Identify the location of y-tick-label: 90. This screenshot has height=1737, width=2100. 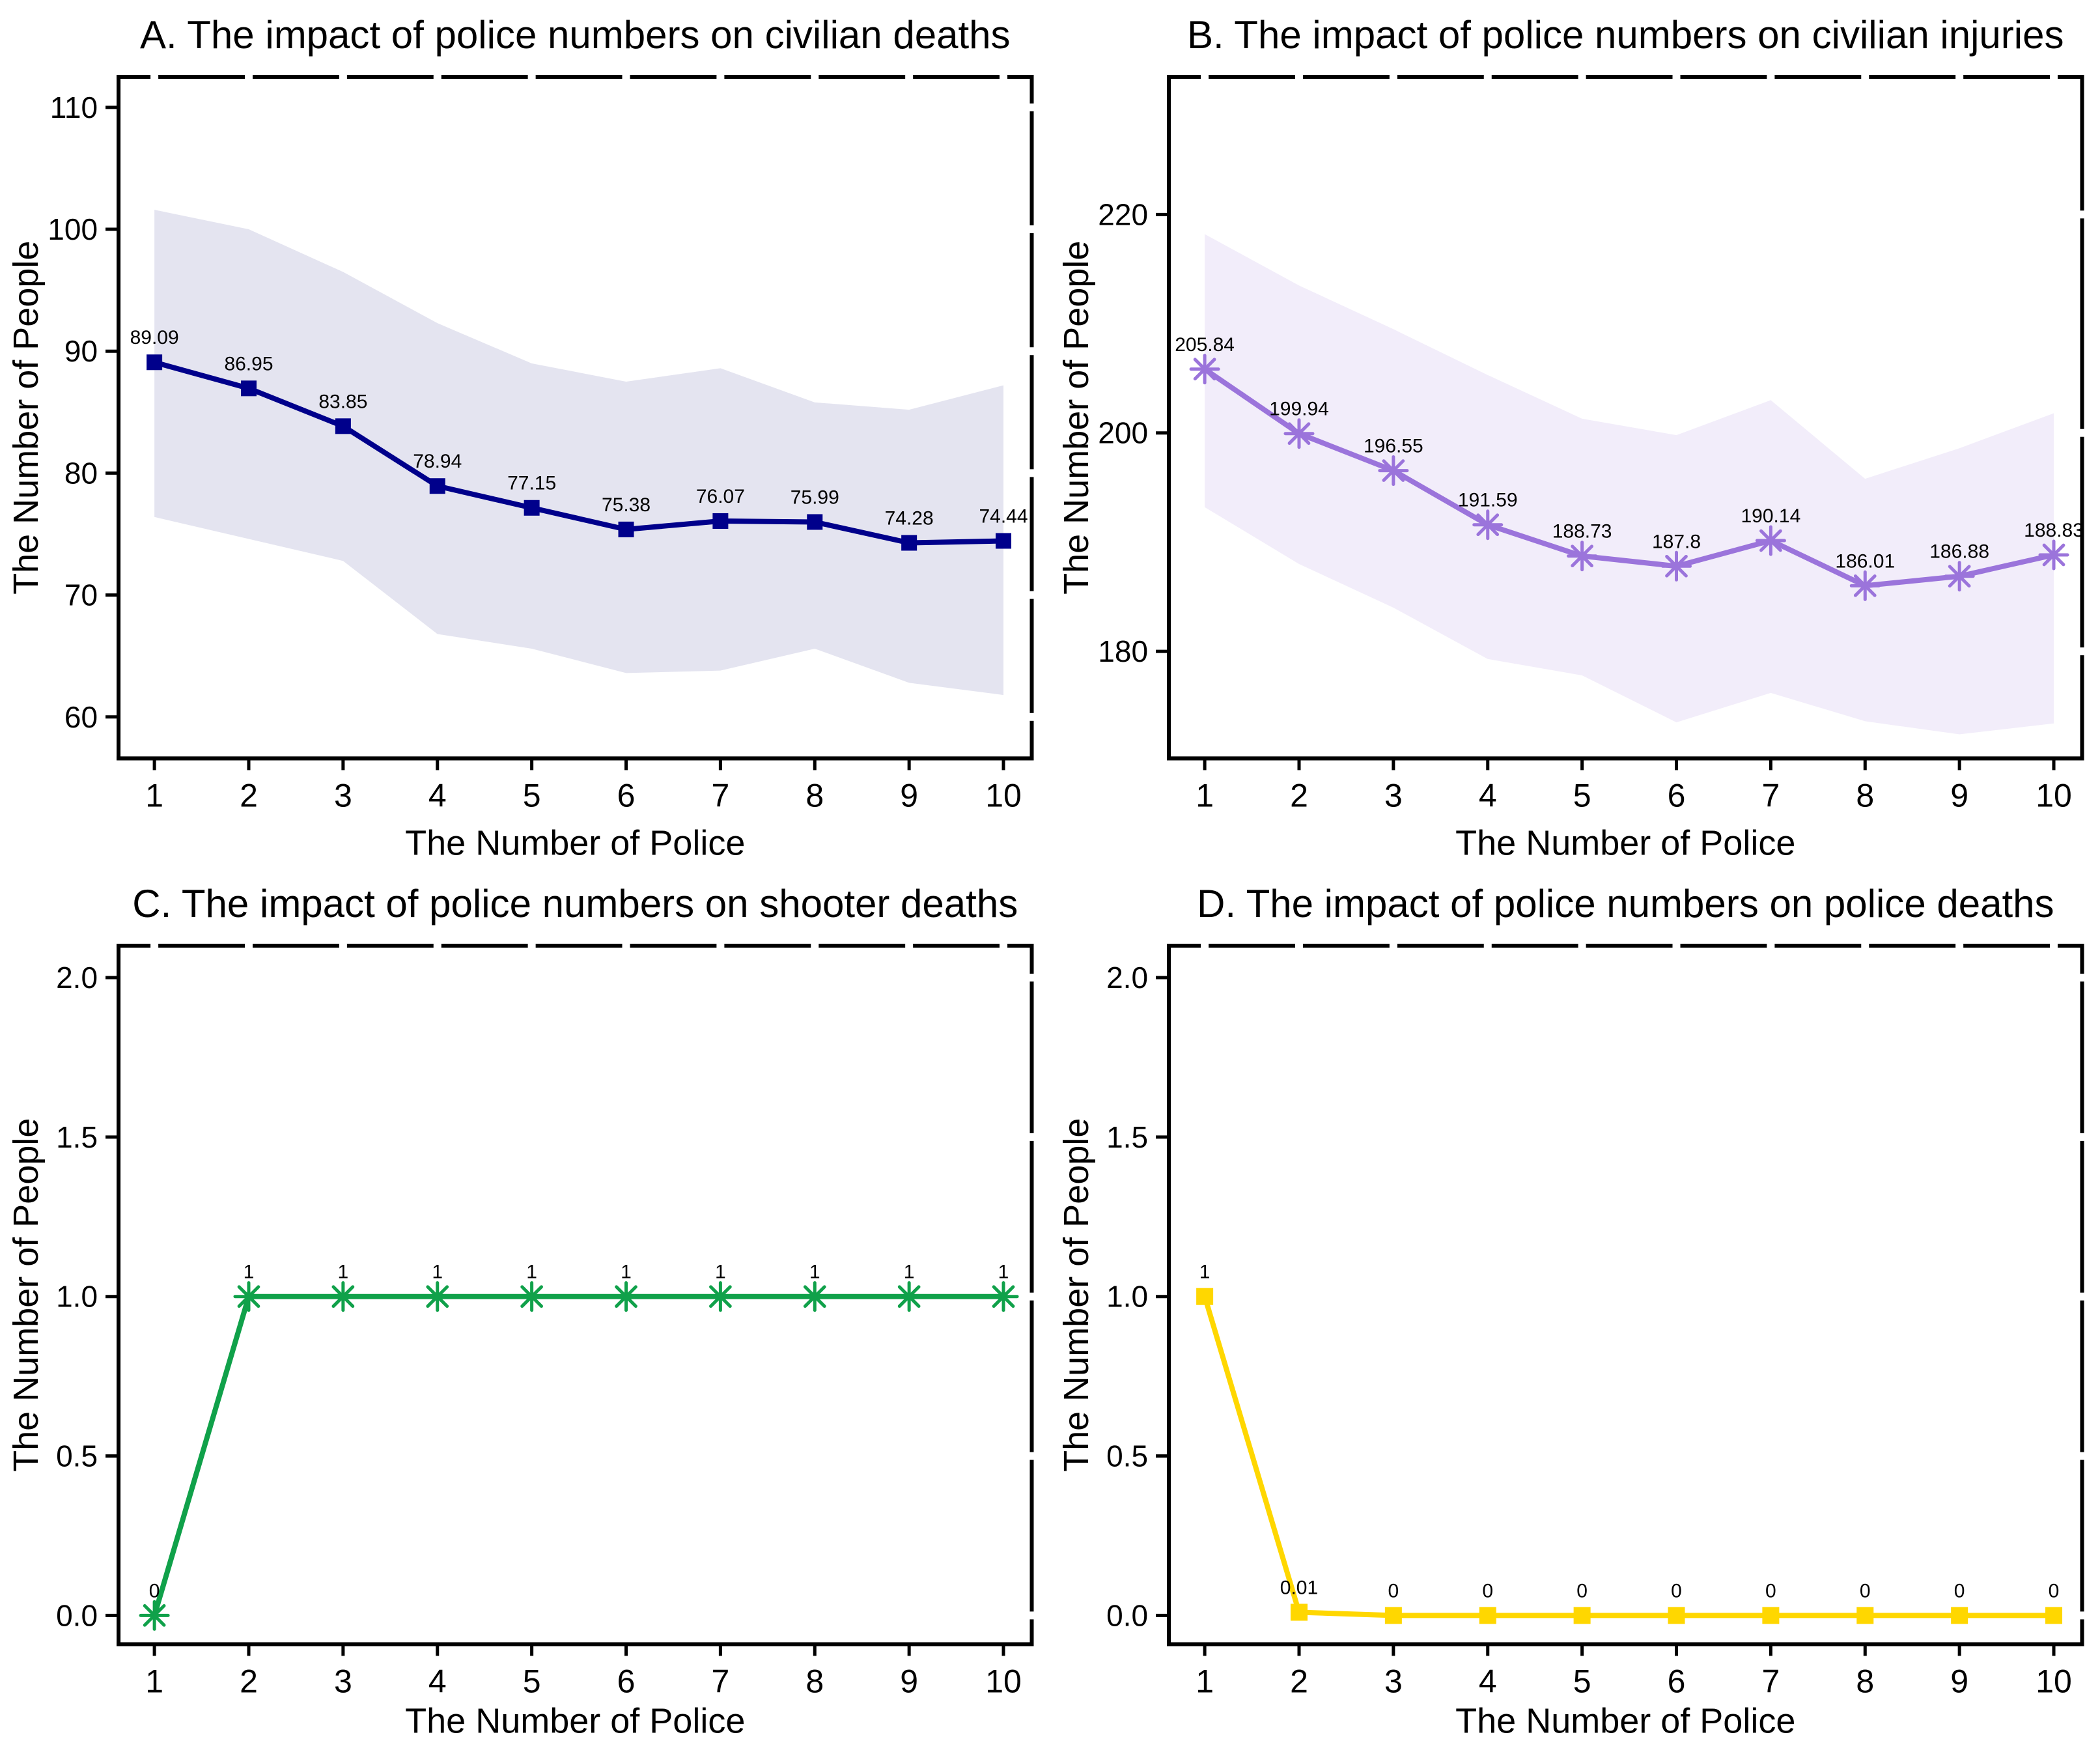
(81, 351).